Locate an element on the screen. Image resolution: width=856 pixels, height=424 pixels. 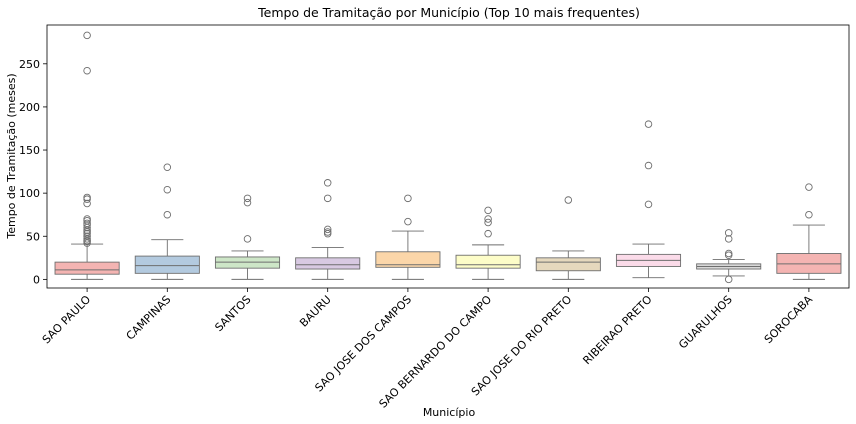
y-axis-label: Tempo de Tramitação (meses) is located at coordinates (11, 156).